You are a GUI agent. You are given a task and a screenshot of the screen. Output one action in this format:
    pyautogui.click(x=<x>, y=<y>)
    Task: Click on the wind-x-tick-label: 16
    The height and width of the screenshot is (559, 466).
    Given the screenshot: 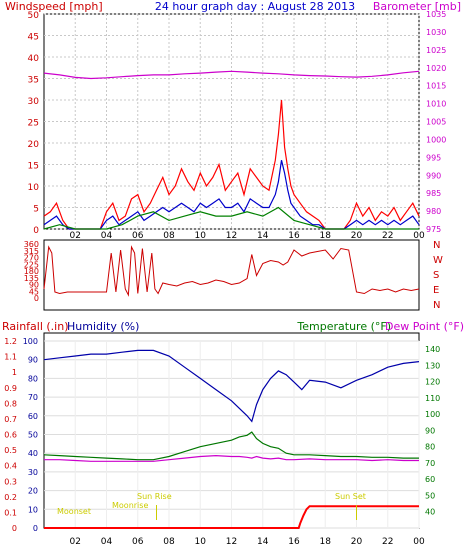 What is the action you would take?
    pyautogui.click(x=294, y=236)
    